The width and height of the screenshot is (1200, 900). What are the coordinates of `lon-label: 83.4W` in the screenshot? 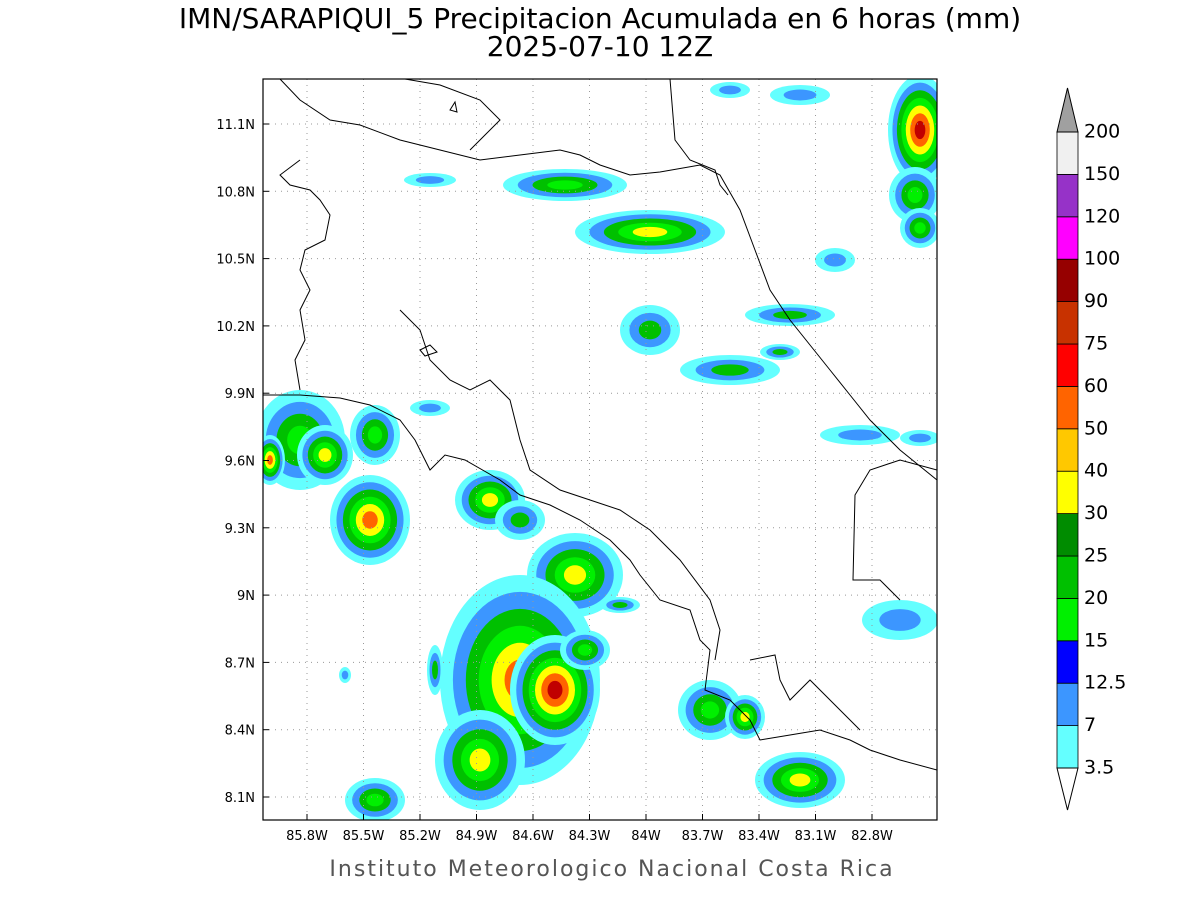 It's located at (759, 836).